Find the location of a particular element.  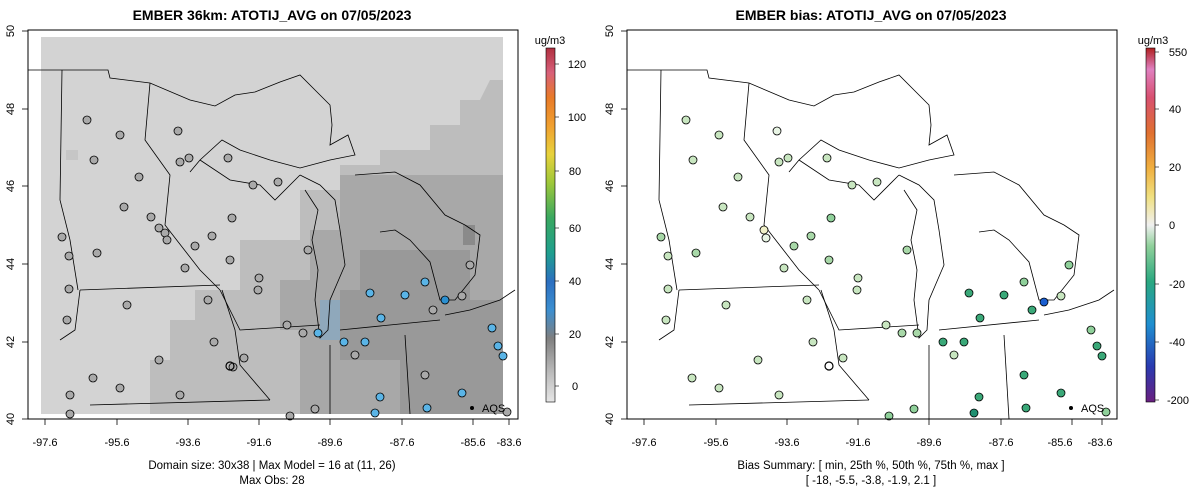

x-tick-label: -95.6 is located at coordinates (715, 443).